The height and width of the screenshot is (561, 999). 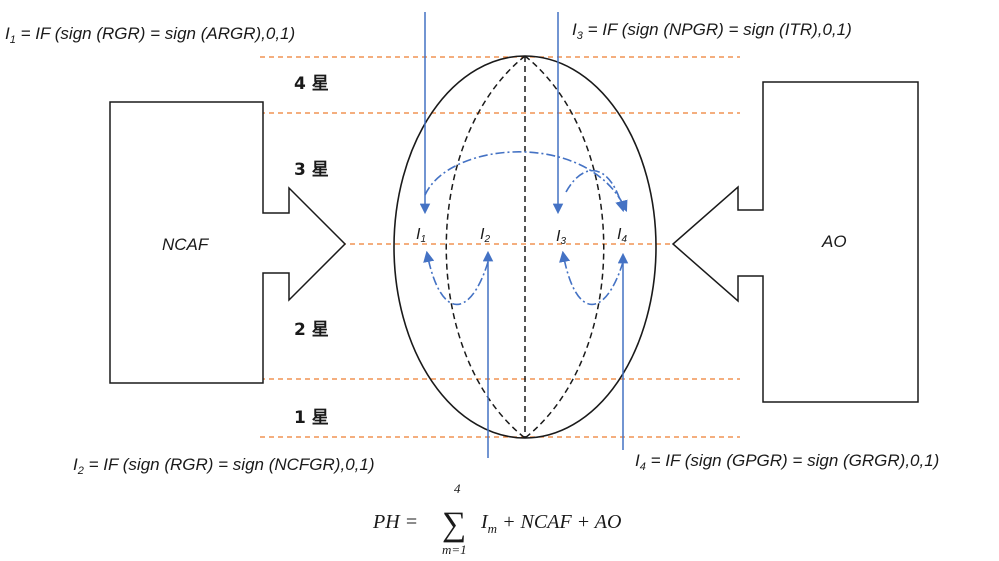 I want to click on arc-top-small, so click(x=596, y=191).